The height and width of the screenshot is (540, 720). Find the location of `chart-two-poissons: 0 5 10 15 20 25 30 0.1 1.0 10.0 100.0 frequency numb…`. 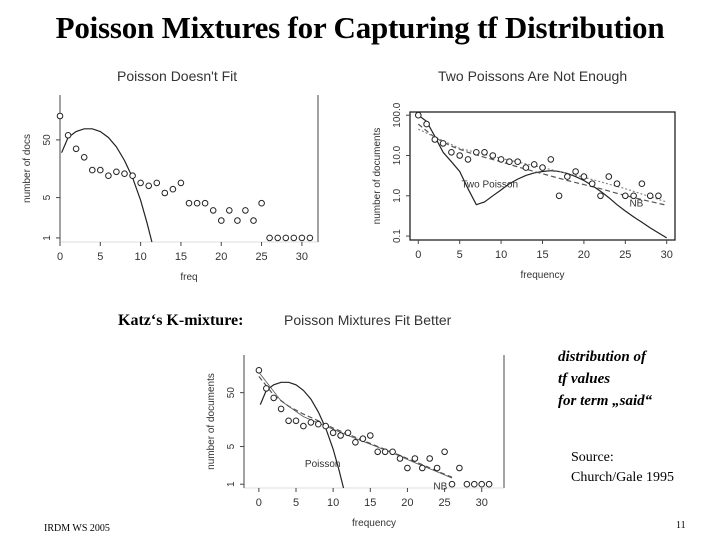

chart-two-poissons: 0 5 10 15 20 25 30 0.1 1.0 10.0 100.0 frequency numb… is located at coordinates (524, 191).